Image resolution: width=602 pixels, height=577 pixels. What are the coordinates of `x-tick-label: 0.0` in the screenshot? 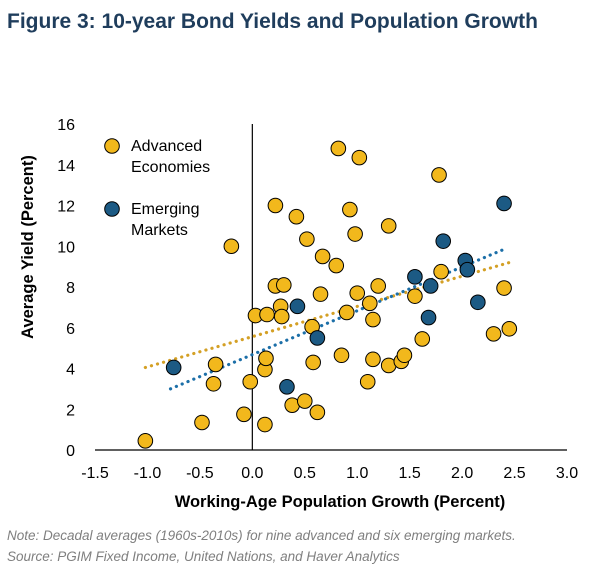 It's located at (252, 473).